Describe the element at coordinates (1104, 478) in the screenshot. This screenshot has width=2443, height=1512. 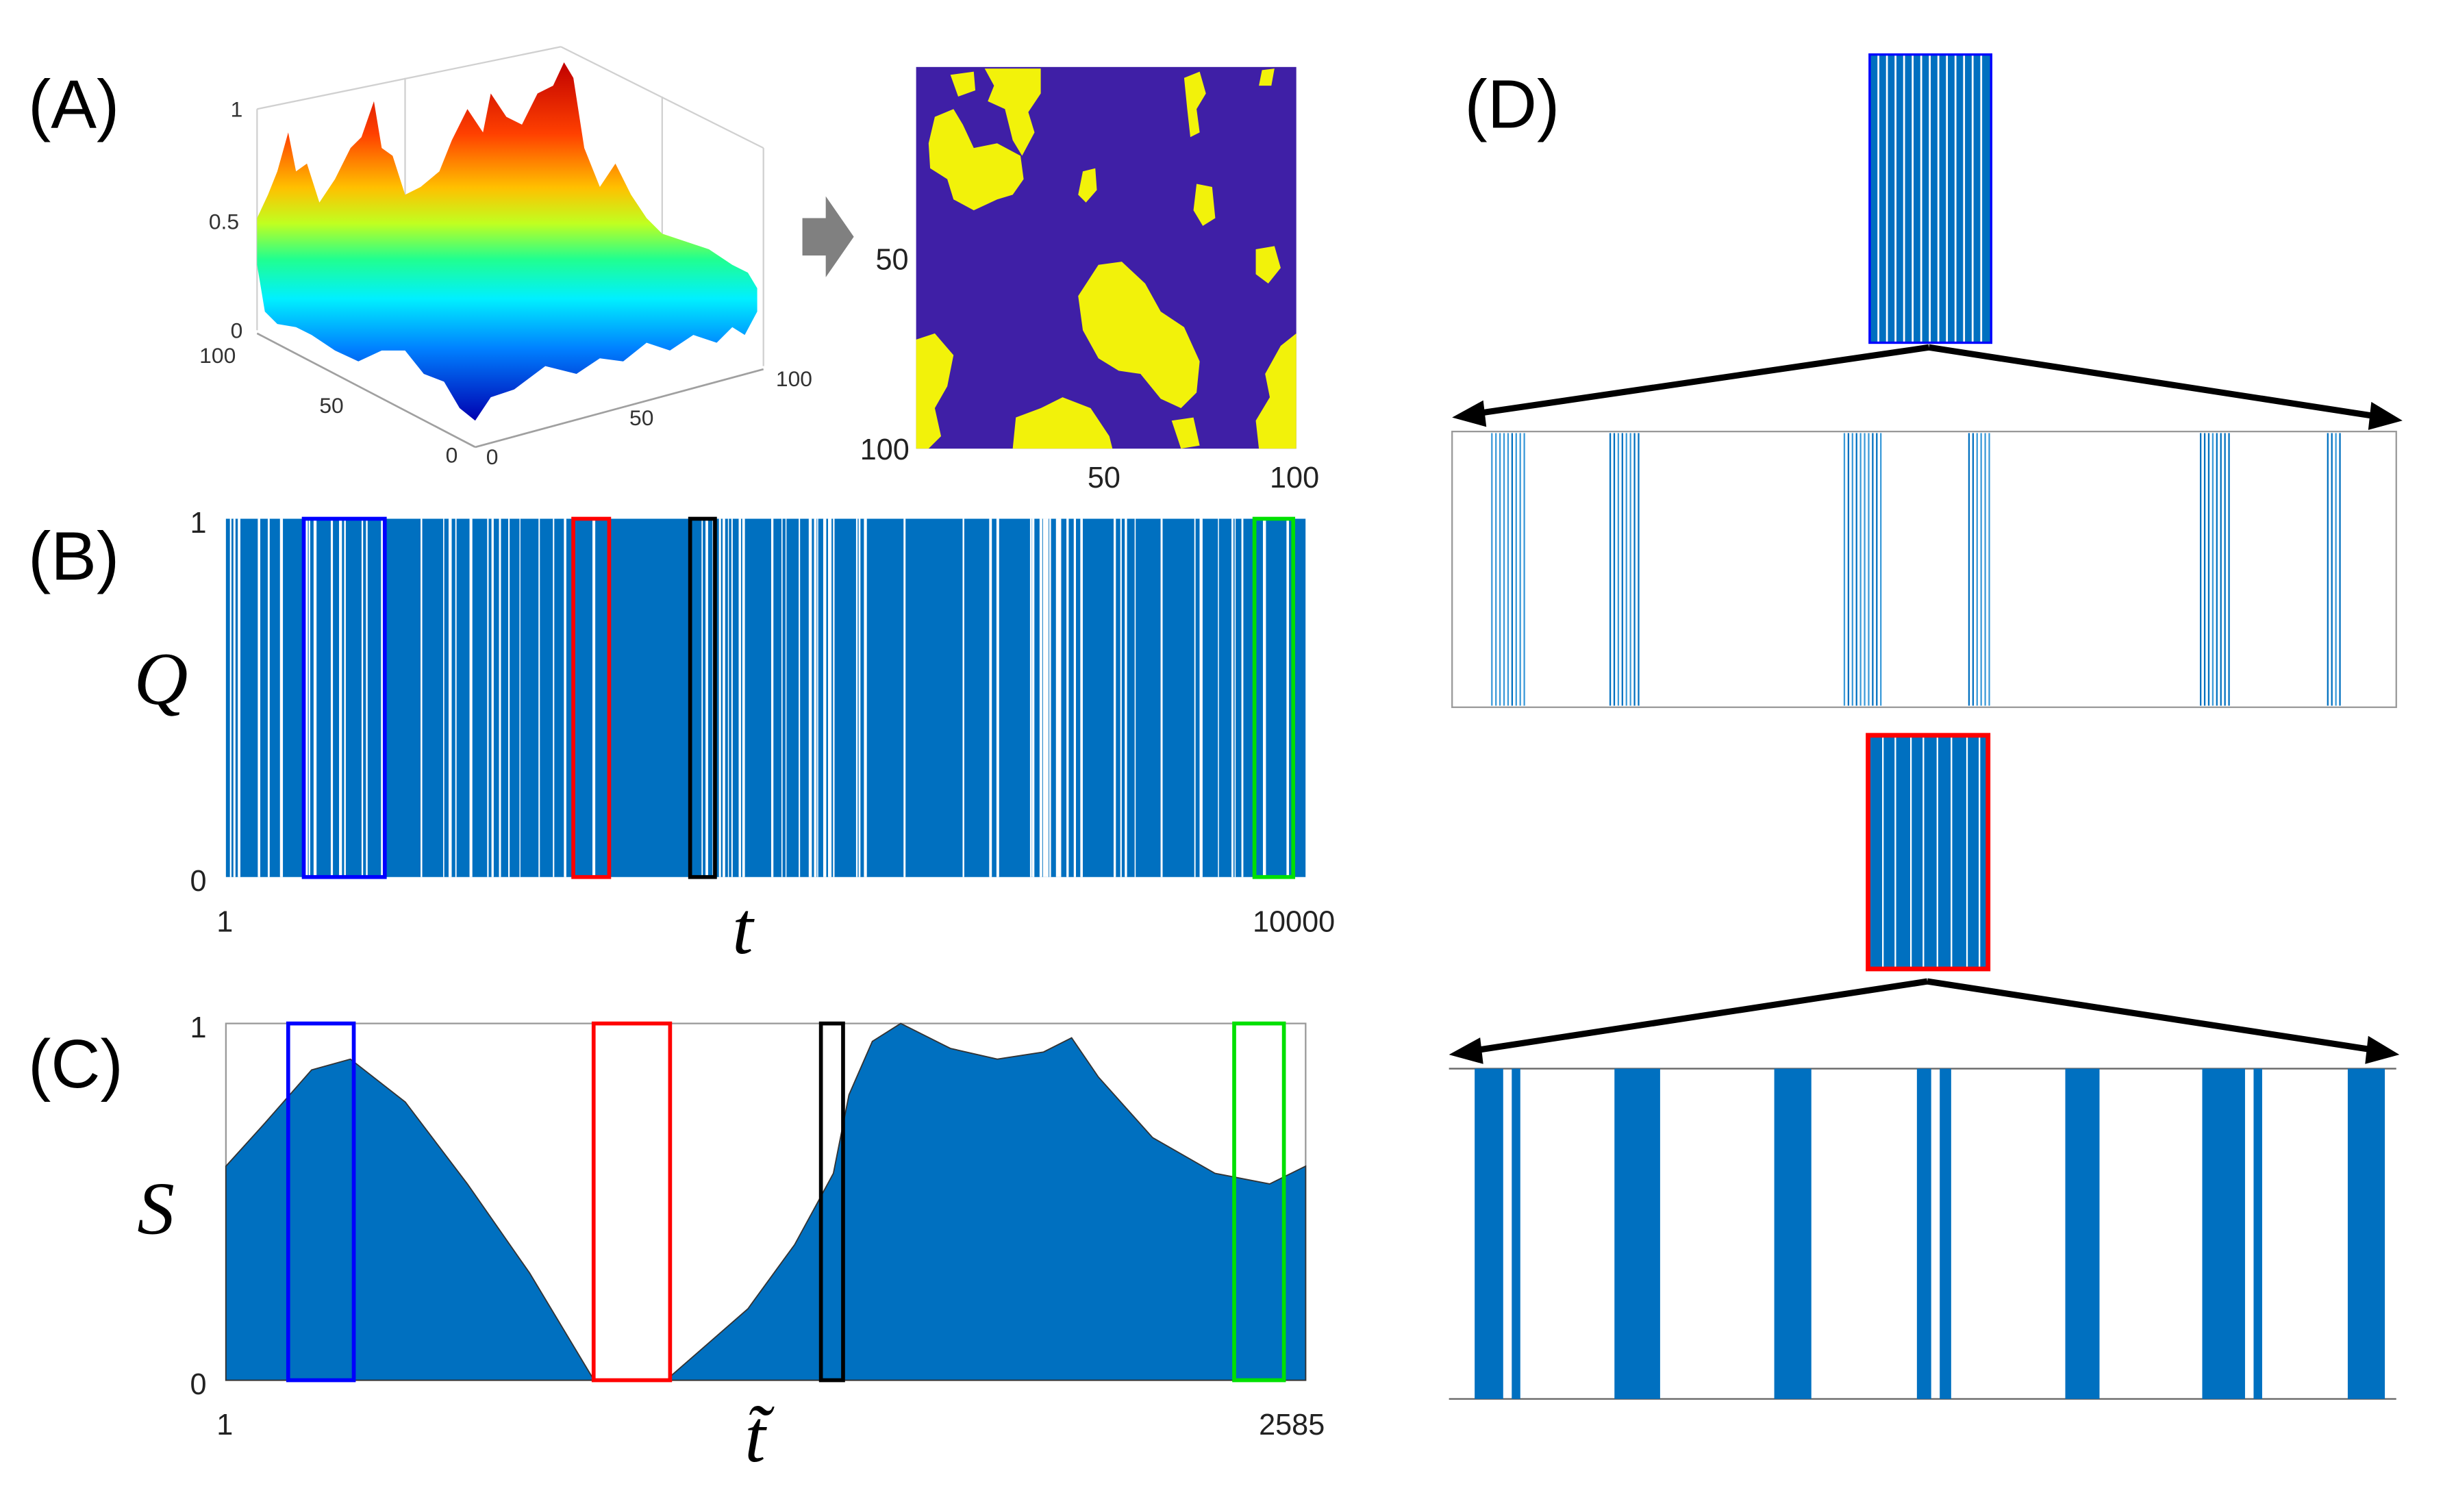
I see `heatmap-x-tick-50: 50` at that location.